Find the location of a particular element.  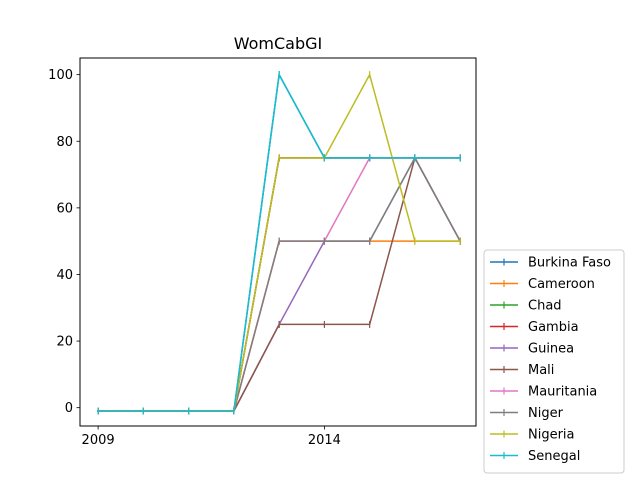

legend-item: Niger is located at coordinates (527, 413).